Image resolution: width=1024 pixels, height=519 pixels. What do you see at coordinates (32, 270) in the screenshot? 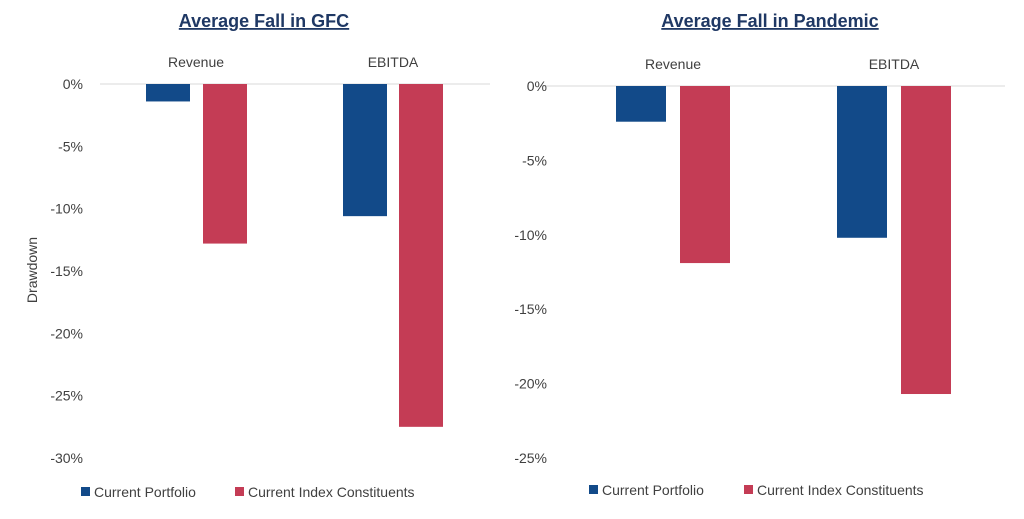
I see `y-axis-label: Drawdown` at bounding box center [32, 270].